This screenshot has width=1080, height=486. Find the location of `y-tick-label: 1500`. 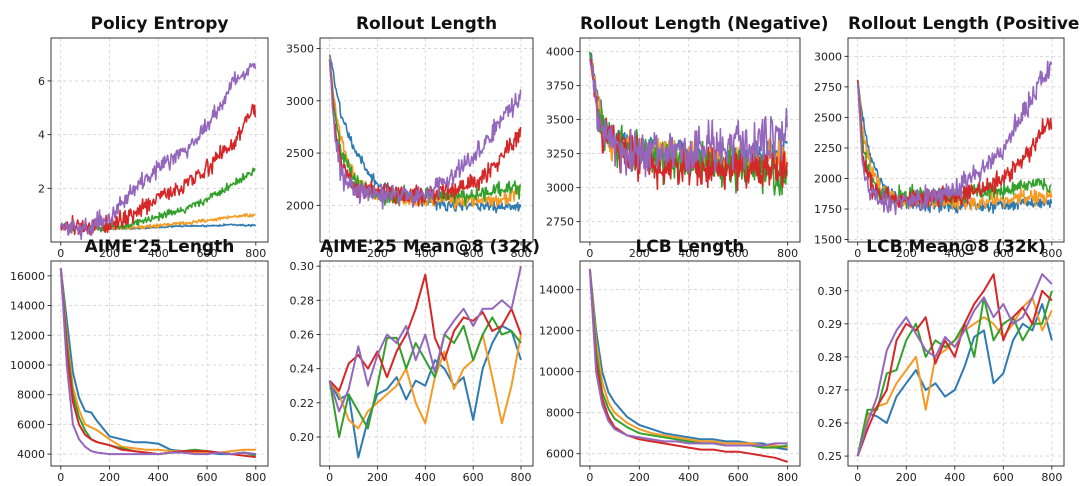

y-tick-label: 1500 is located at coordinates (828, 240).